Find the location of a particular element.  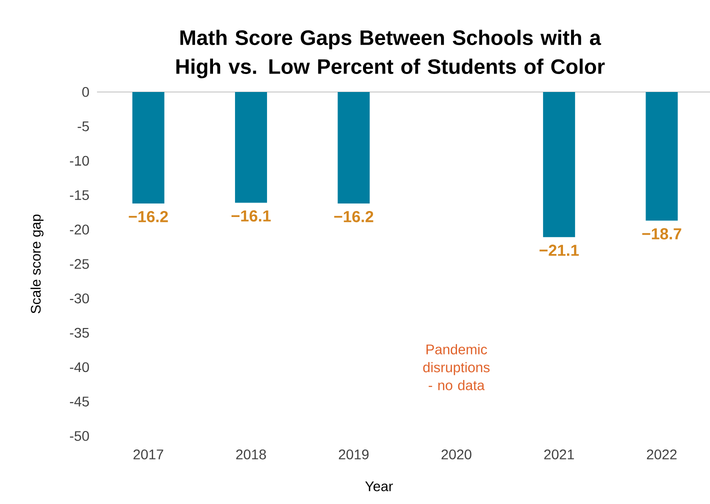

y-tick-label: -30 is located at coordinates (79, 298).